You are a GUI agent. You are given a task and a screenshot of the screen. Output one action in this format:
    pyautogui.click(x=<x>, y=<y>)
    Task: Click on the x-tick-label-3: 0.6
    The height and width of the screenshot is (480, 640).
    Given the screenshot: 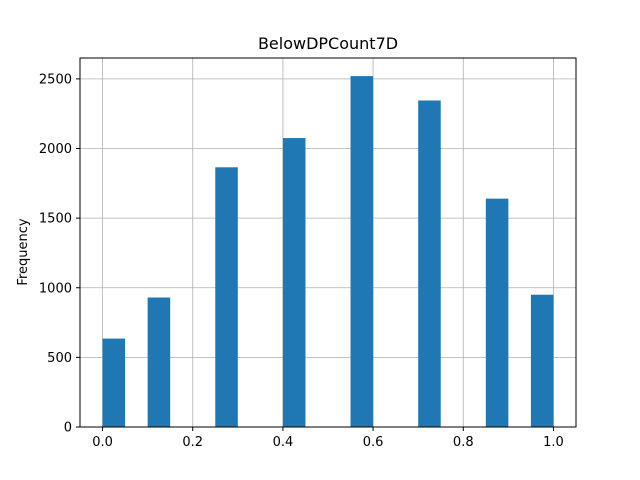 What is the action you would take?
    pyautogui.click(x=373, y=442)
    